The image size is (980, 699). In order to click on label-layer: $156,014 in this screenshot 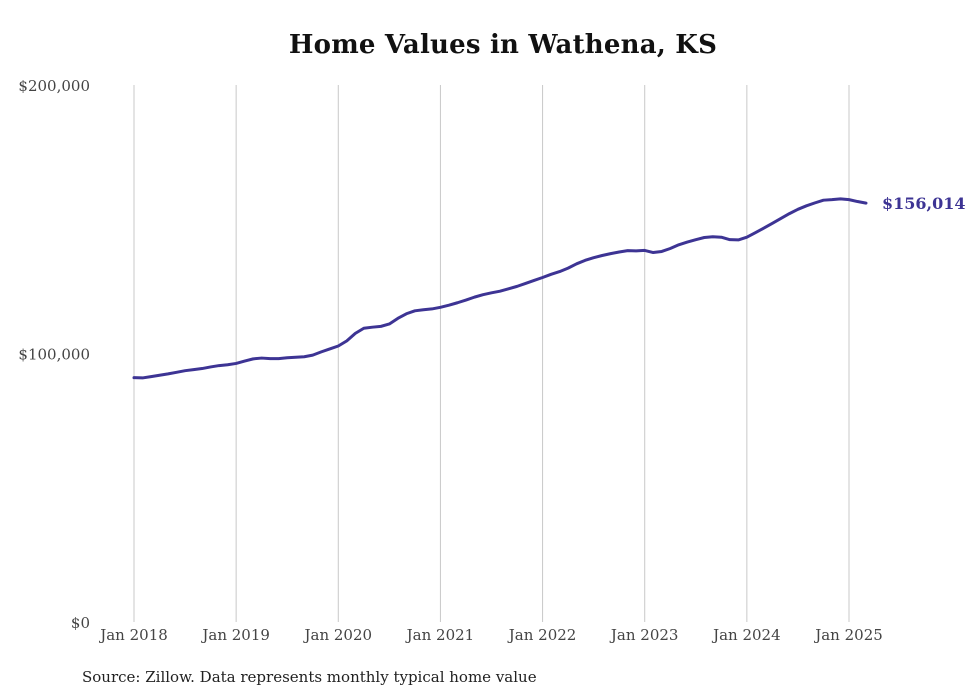, I will do `click(924, 203)`.